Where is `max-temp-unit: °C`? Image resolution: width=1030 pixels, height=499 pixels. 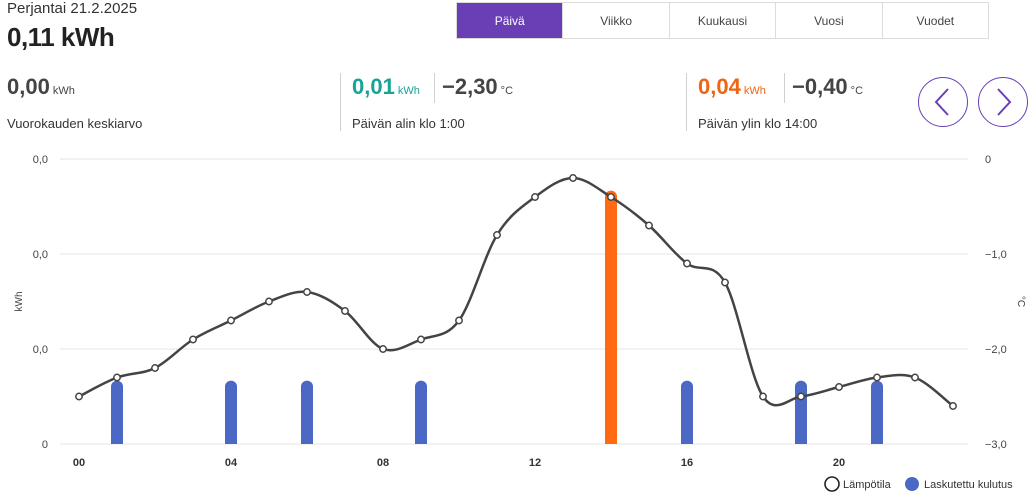
max-temp-unit: °C is located at coordinates (857, 91).